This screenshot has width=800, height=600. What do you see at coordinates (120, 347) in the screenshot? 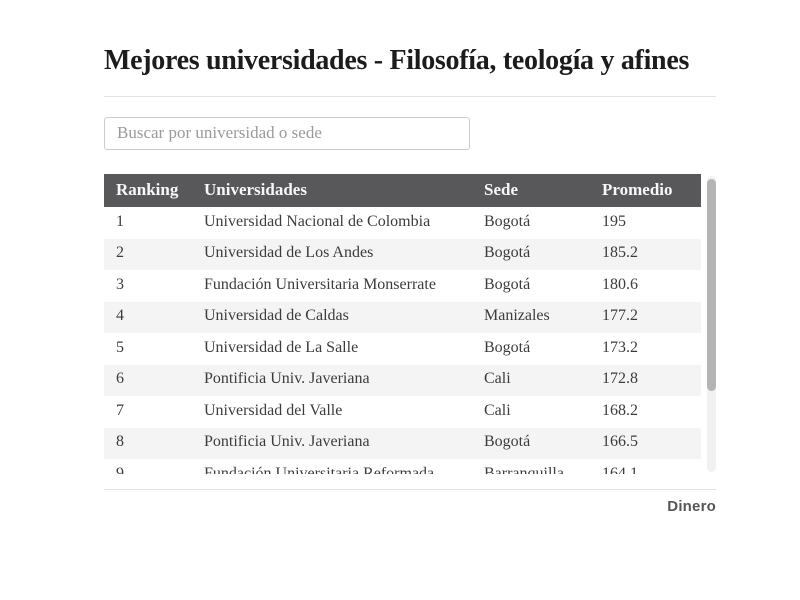
I see `cell-ranking: 5` at bounding box center [120, 347].